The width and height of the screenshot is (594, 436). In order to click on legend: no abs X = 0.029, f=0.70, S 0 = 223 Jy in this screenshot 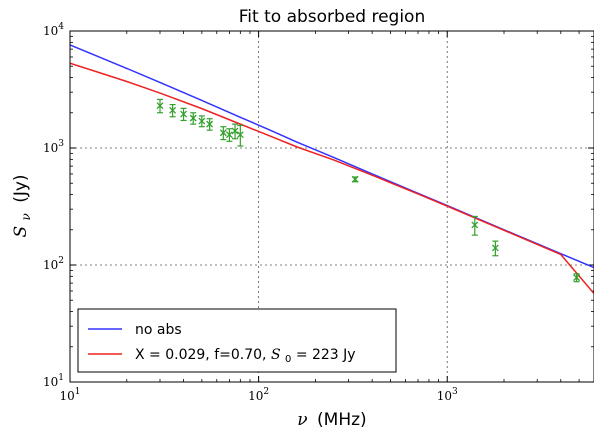, I will do `click(237, 340)`.